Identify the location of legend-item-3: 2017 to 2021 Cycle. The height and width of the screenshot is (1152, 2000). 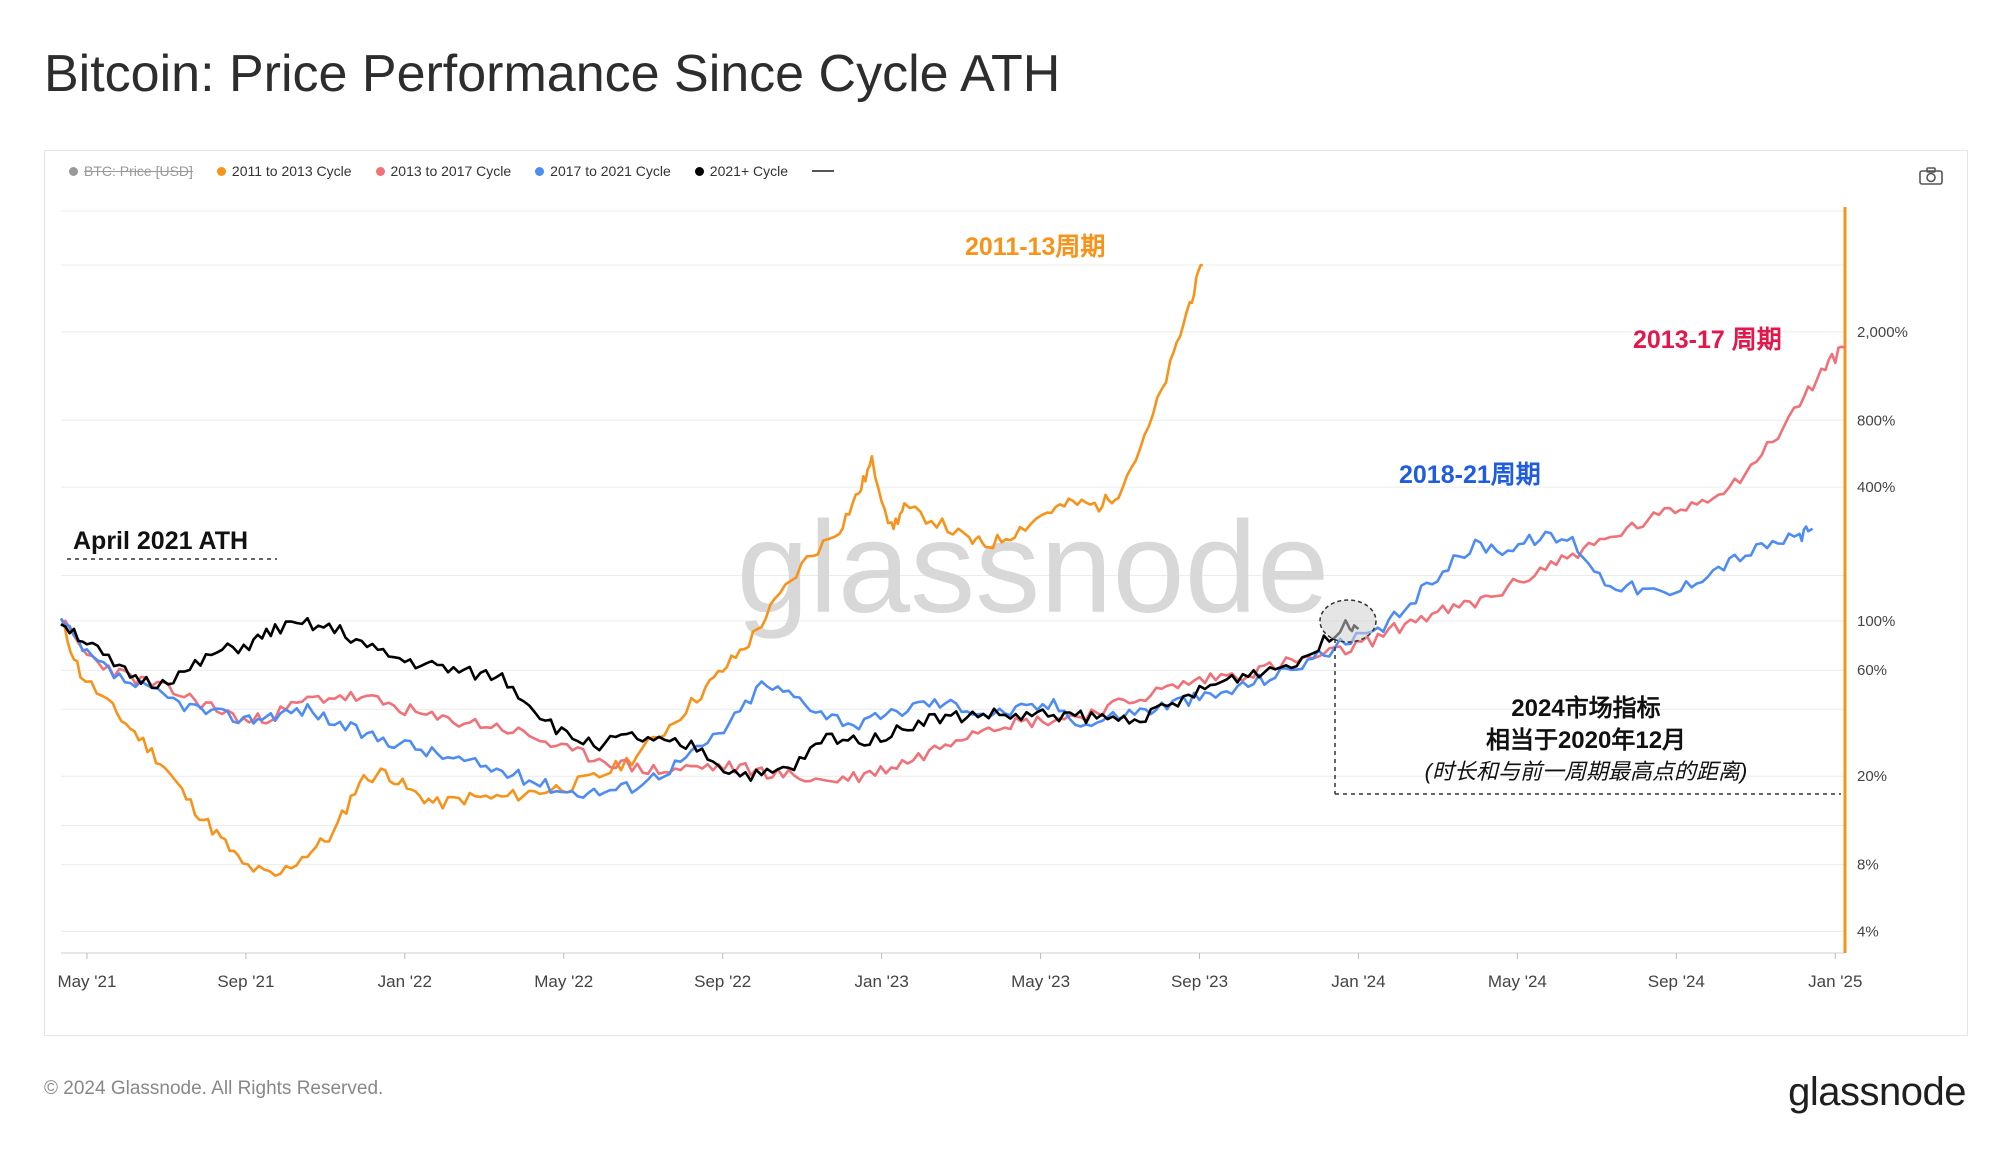
(603, 171).